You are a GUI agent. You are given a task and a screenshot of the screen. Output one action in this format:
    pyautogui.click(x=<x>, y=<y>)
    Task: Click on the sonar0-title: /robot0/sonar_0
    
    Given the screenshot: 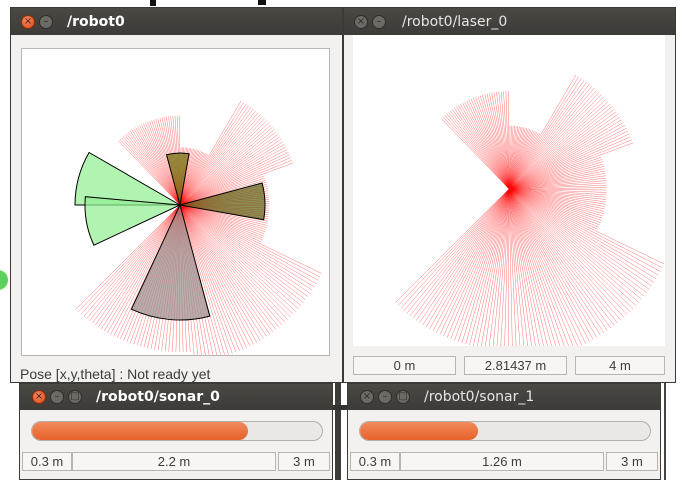 What is the action you would take?
    pyautogui.click(x=158, y=397)
    